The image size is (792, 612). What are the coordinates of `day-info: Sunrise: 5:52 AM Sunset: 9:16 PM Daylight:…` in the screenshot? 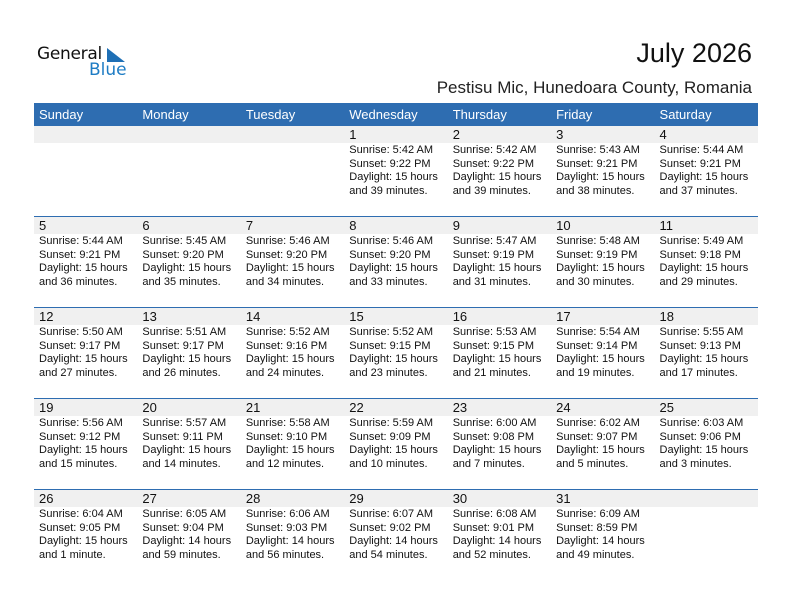 It's located at (292, 352).